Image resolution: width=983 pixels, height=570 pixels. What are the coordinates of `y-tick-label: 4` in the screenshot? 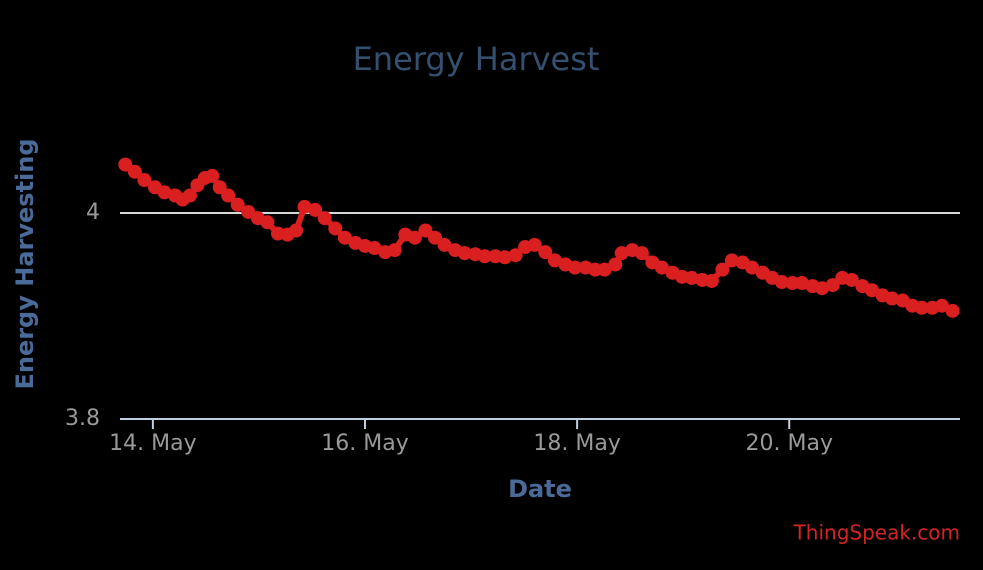 It's located at (93, 212).